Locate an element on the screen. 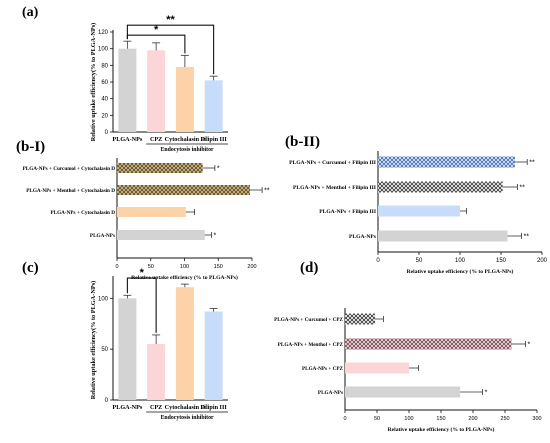  panel-label-c: (c) is located at coordinates (30, 268).